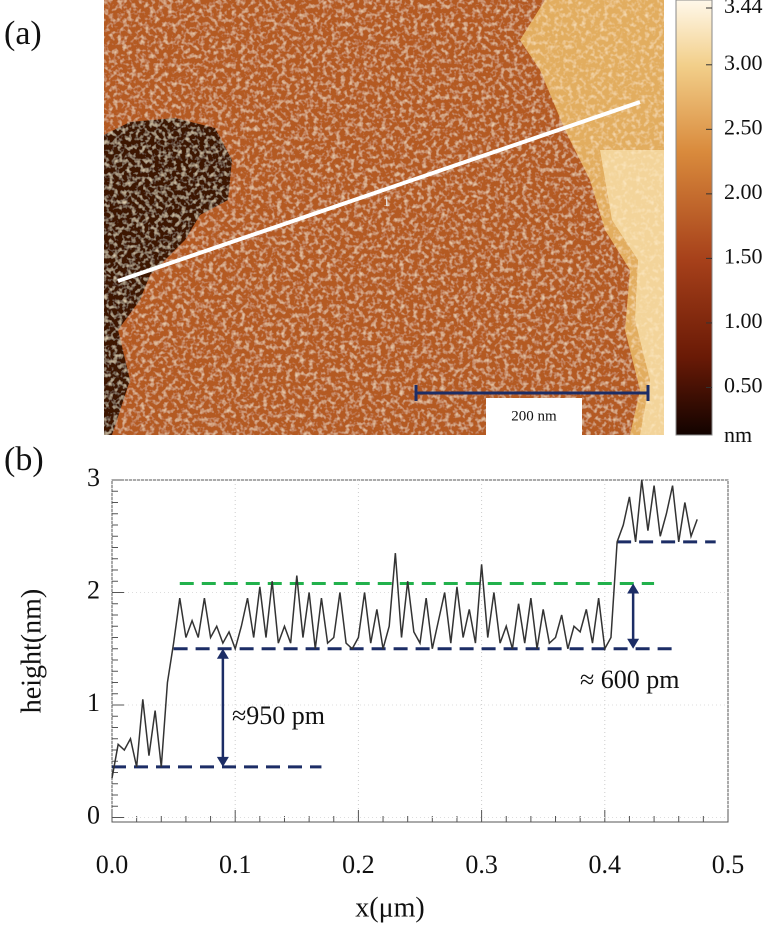 Image resolution: width=772 pixels, height=928 pixels. I want to click on x-tick-label: 0.2, so click(358, 864).